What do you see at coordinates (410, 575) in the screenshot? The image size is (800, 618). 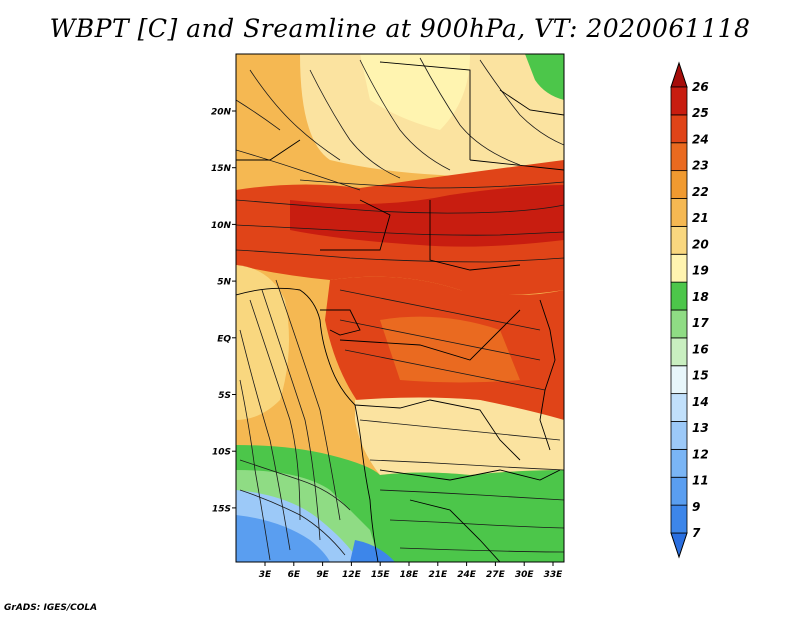 I see `lon-tick-label: 18E` at bounding box center [410, 575].